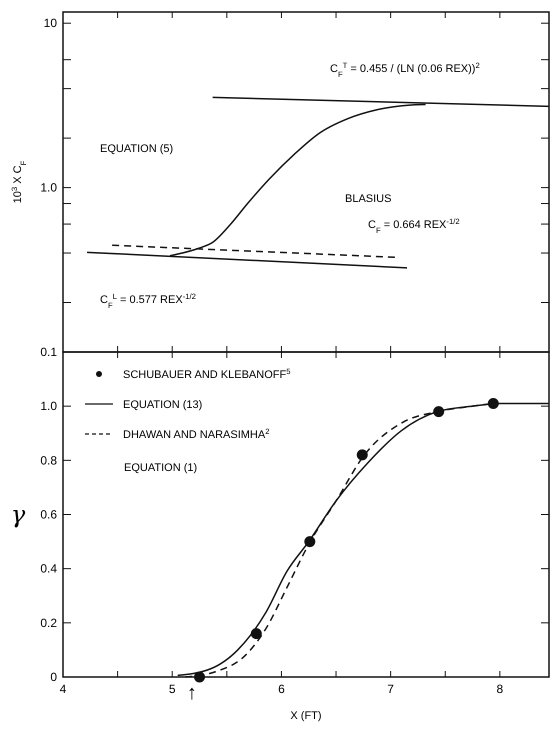  I want to click on y-tick-label: 0.1, so click(49, 352).